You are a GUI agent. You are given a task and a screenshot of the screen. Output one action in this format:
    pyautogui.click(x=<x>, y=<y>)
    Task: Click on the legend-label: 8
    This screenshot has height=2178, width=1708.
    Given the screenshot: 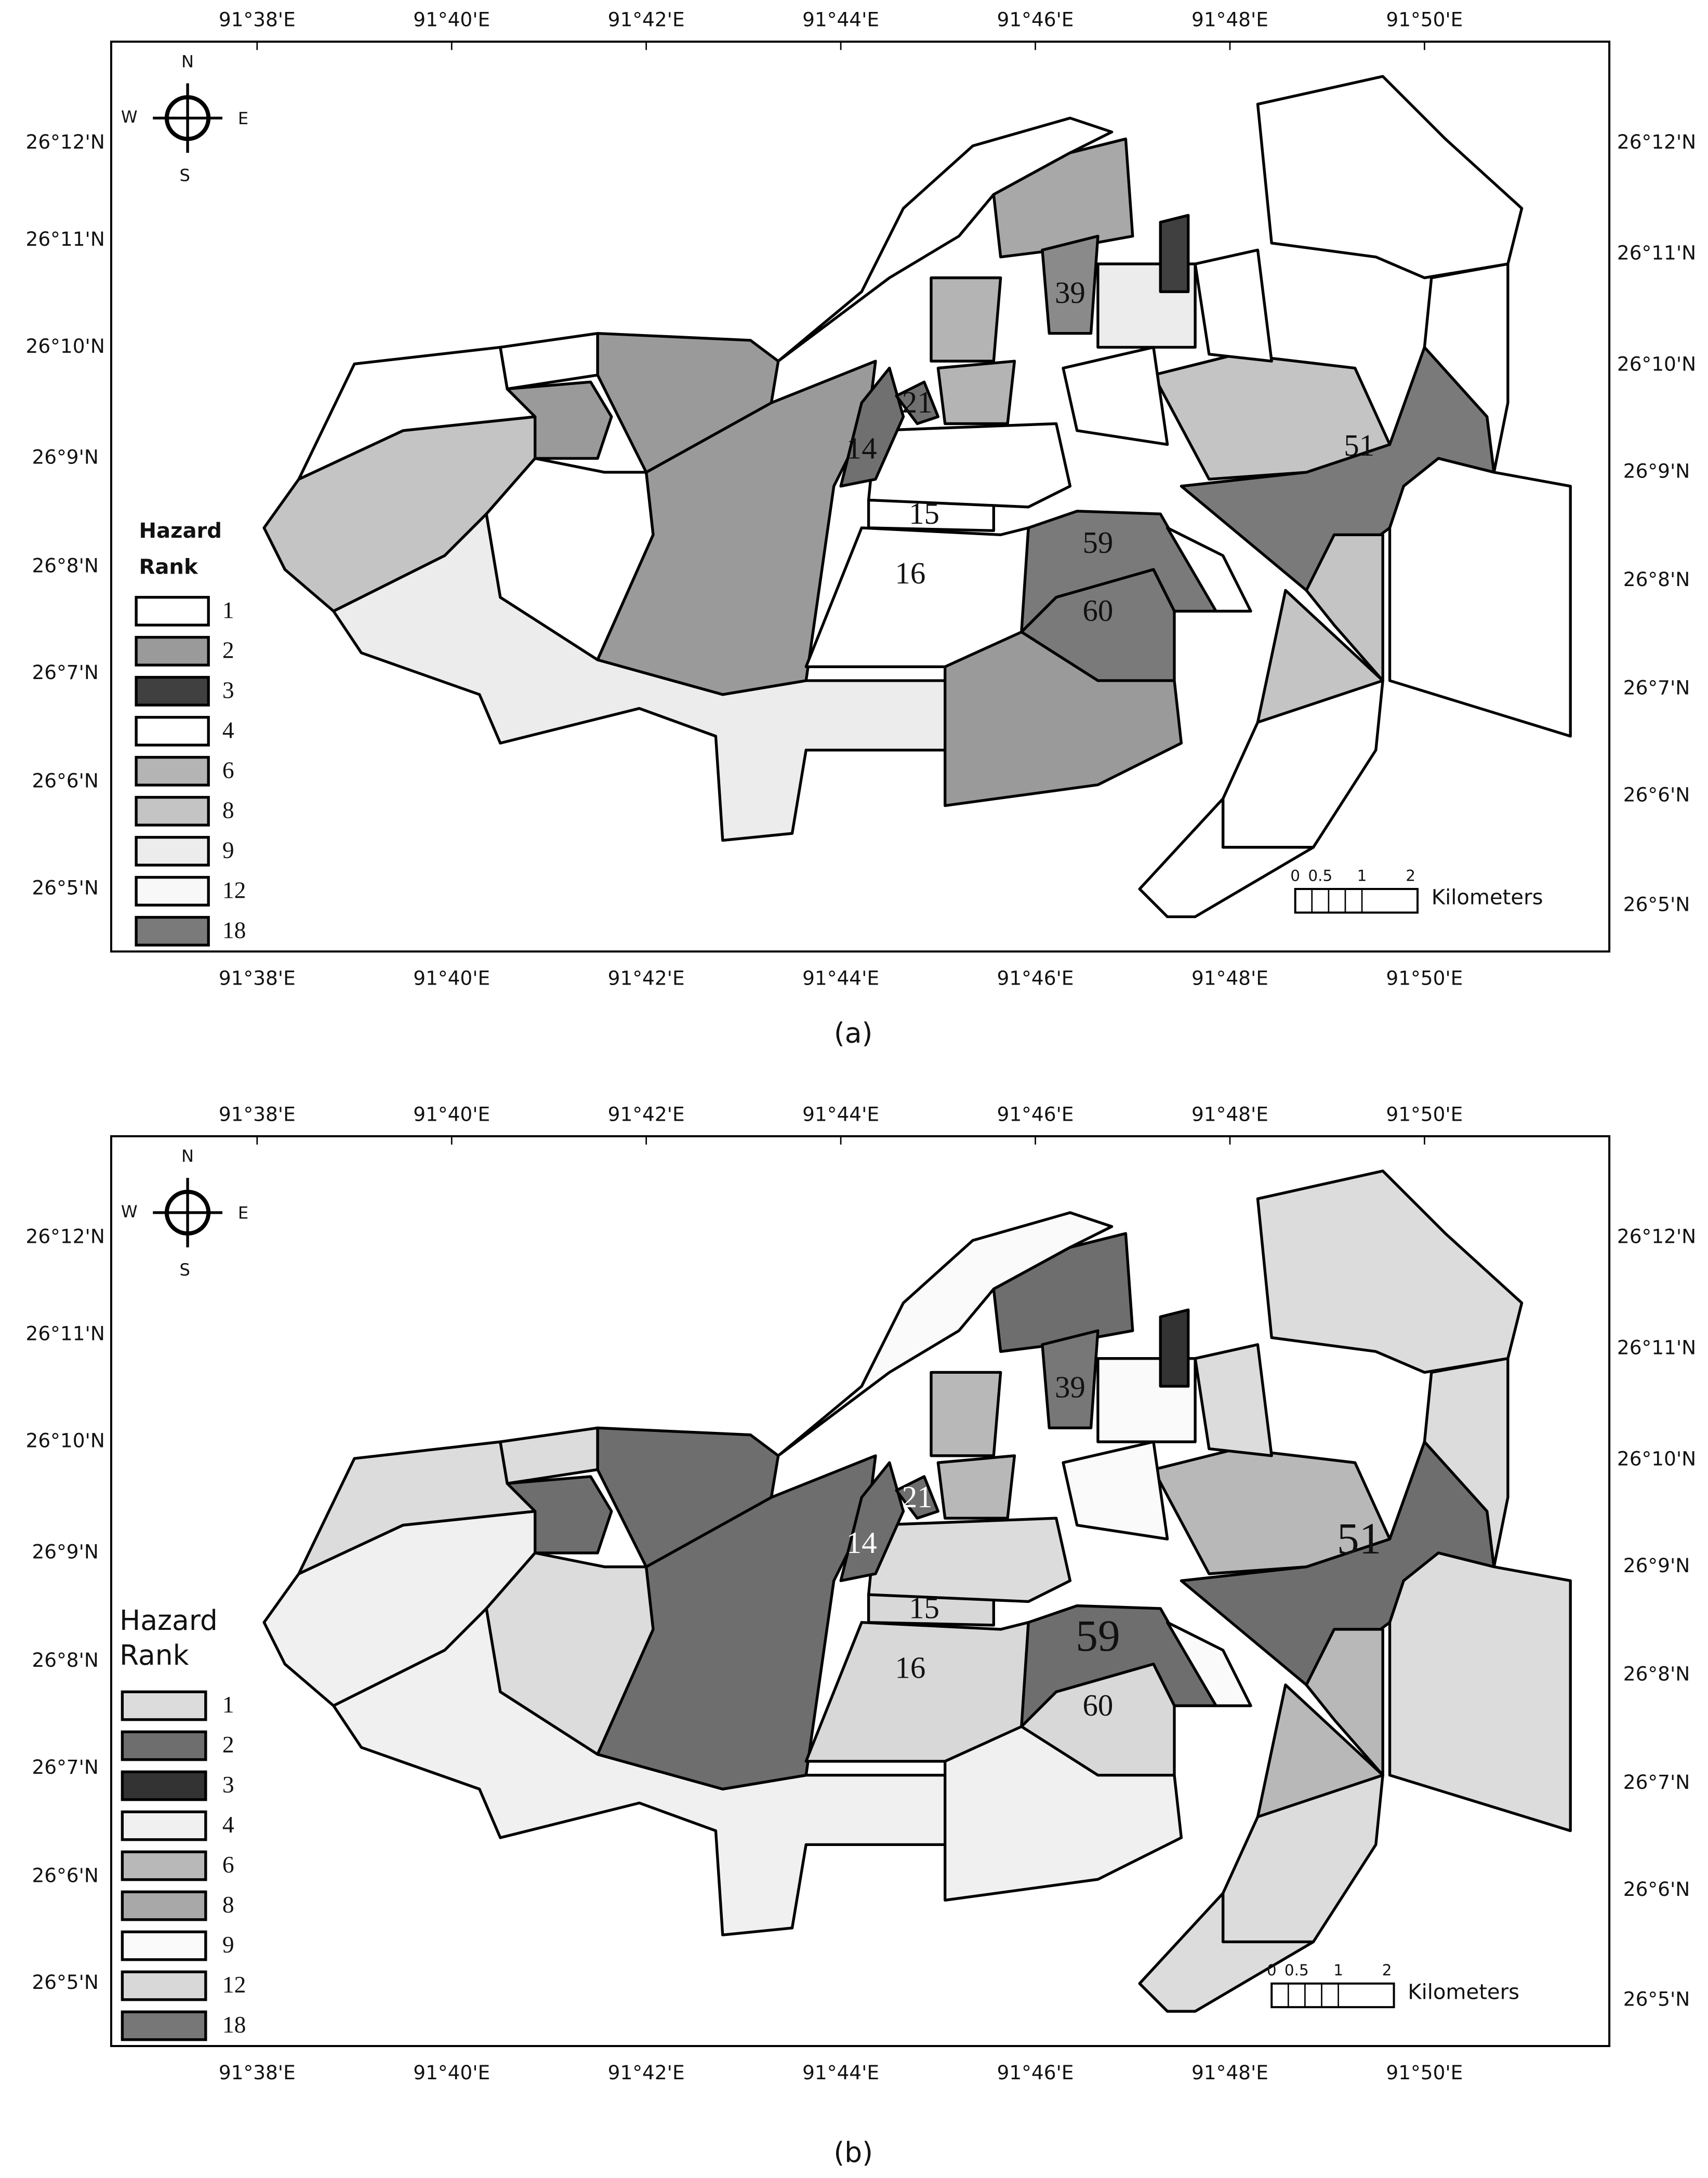 What is the action you would take?
    pyautogui.click(x=228, y=1904)
    